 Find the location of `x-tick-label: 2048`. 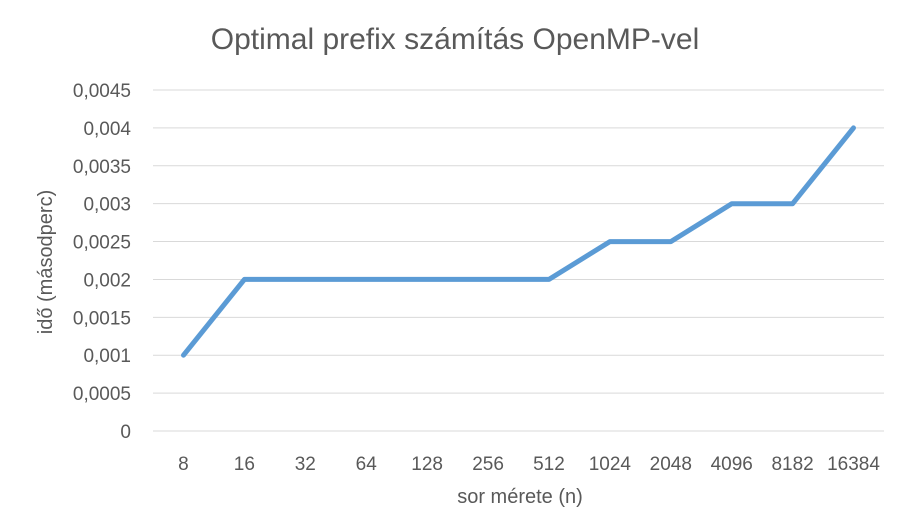

x-tick-label: 2048 is located at coordinates (671, 464).